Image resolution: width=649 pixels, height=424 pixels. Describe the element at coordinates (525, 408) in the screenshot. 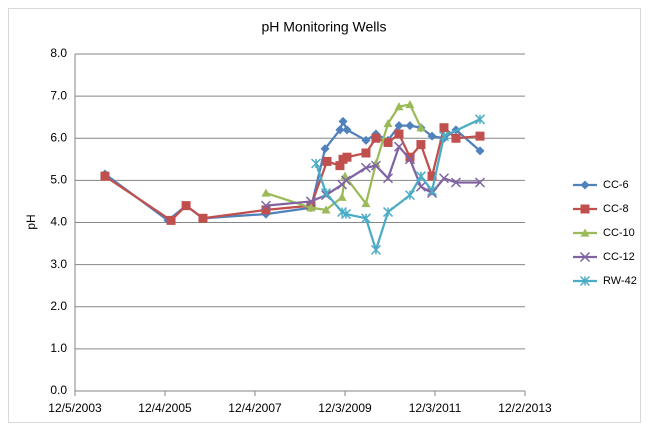

I see `x-tick-label: 12/2/2013` at that location.